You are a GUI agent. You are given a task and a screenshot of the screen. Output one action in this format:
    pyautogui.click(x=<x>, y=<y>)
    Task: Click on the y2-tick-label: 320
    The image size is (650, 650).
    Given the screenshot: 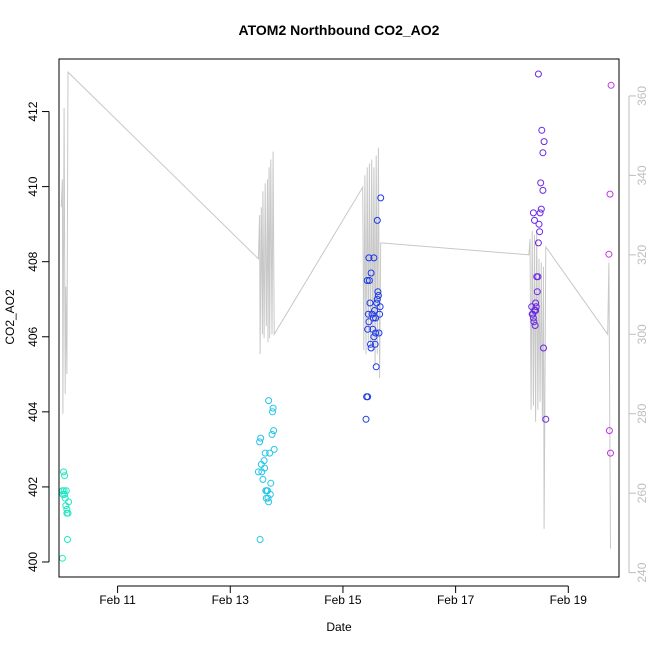 What is the action you would take?
    pyautogui.click(x=642, y=254)
    